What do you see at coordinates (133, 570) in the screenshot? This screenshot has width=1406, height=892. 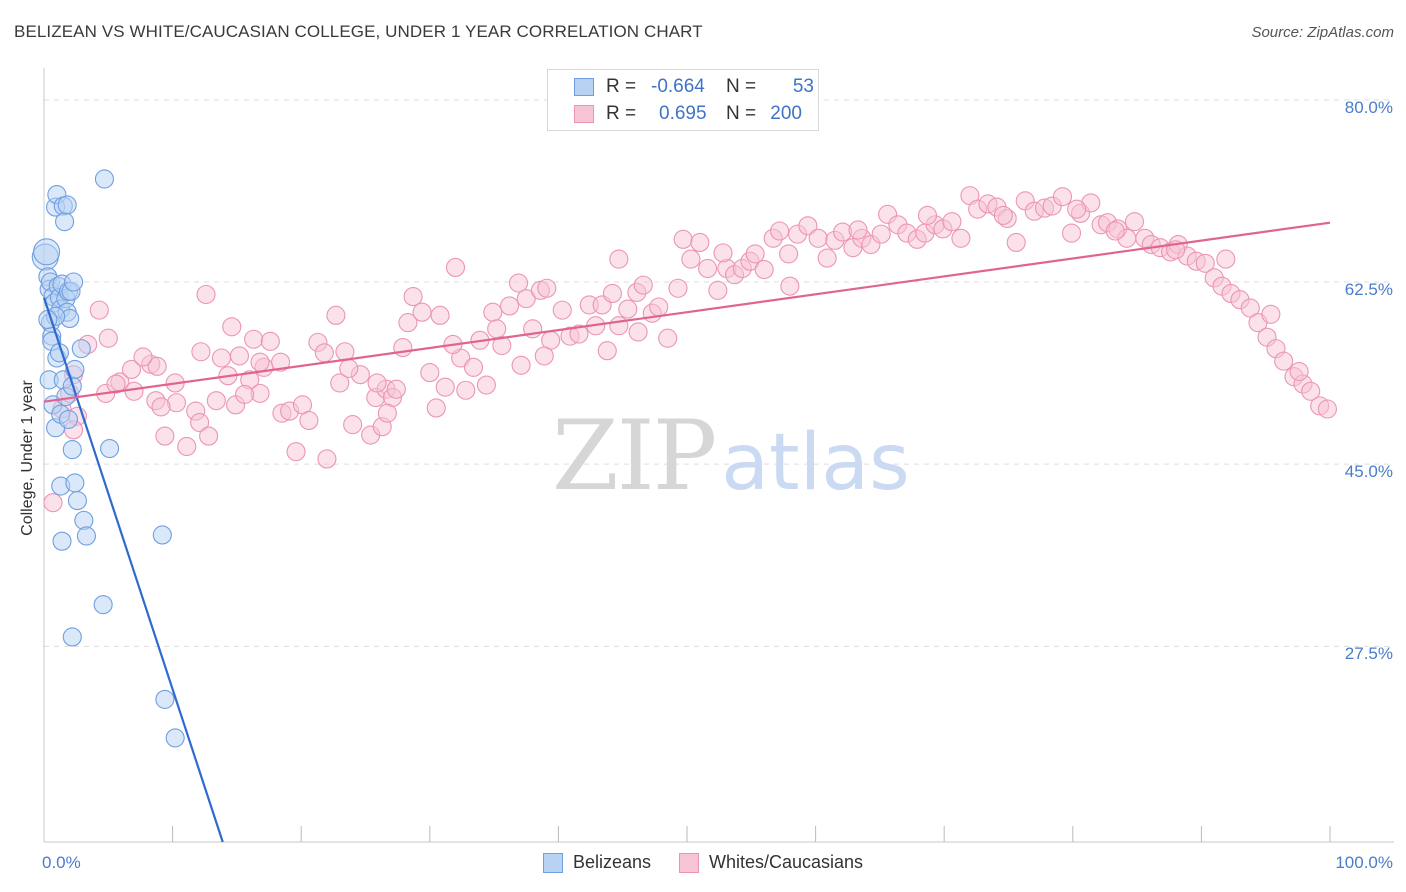 I see `belizean-trend-line` at bounding box center [133, 570].